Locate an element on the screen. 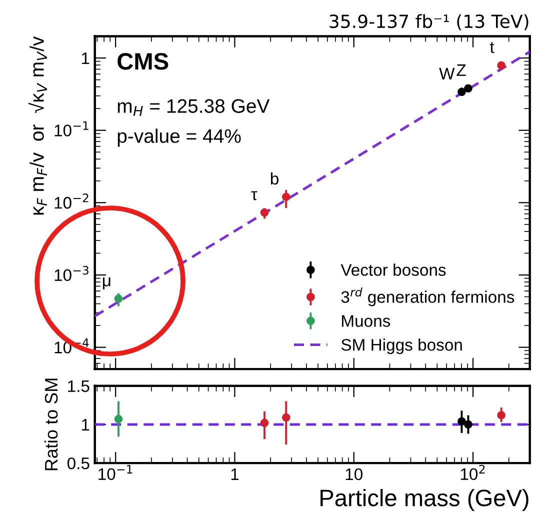 This screenshot has height=525, width=539. annotation: b is located at coordinates (274, 178).